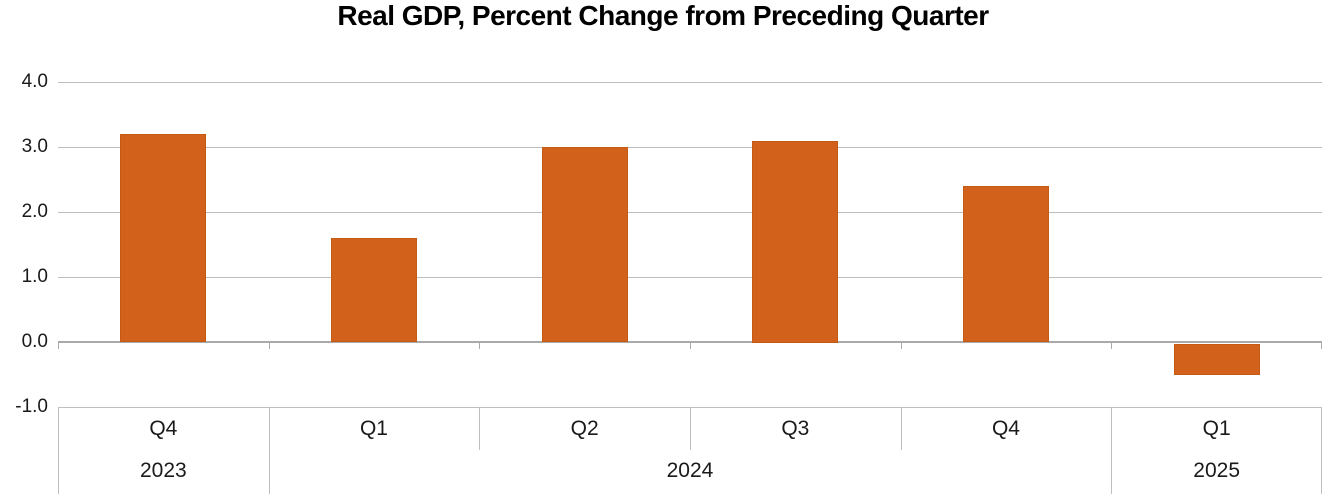 Image resolution: width=1326 pixels, height=494 pixels. Describe the element at coordinates (584, 428) in the screenshot. I see `x-quarter-label: Q2` at that location.